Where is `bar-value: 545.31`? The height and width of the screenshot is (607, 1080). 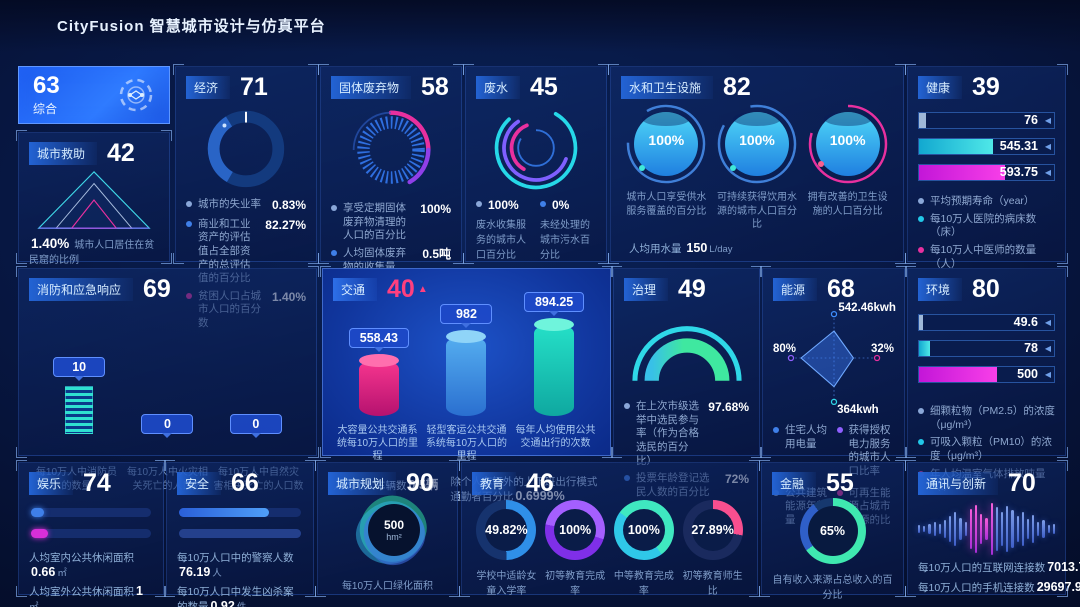 bar-value: 545.31 is located at coordinates (1018, 146).